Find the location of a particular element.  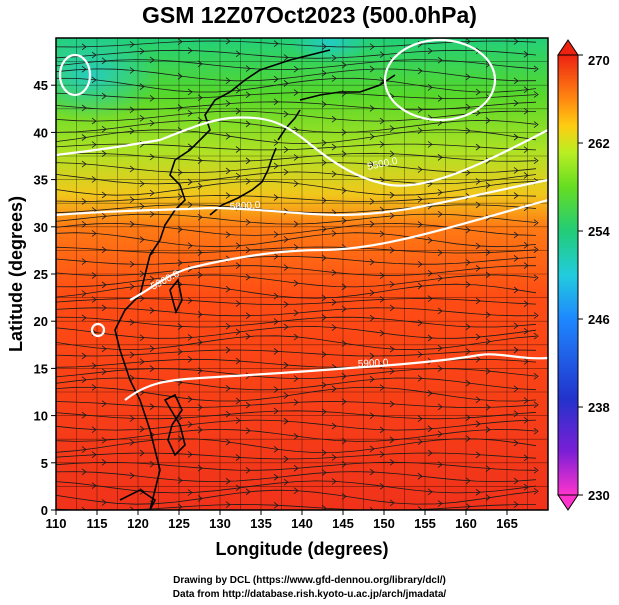

colorbar-tick-label: 230 is located at coordinates (599, 495).